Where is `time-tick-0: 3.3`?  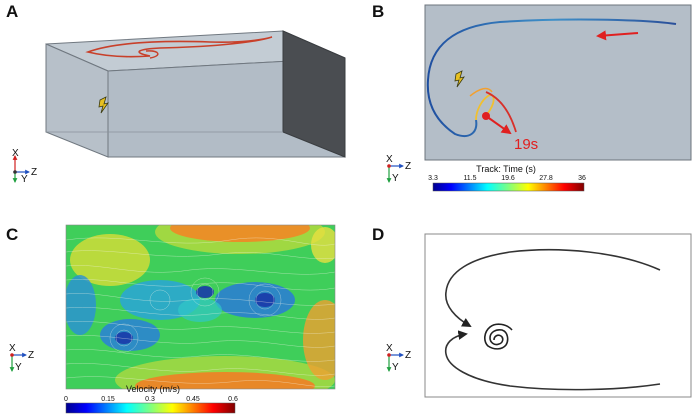
time-tick-0: 3.3 is located at coordinates (433, 178).